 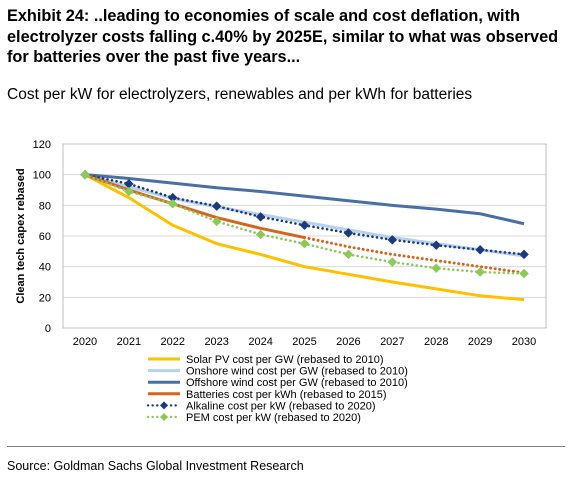 I want to click on footer-divider, so click(x=286, y=446).